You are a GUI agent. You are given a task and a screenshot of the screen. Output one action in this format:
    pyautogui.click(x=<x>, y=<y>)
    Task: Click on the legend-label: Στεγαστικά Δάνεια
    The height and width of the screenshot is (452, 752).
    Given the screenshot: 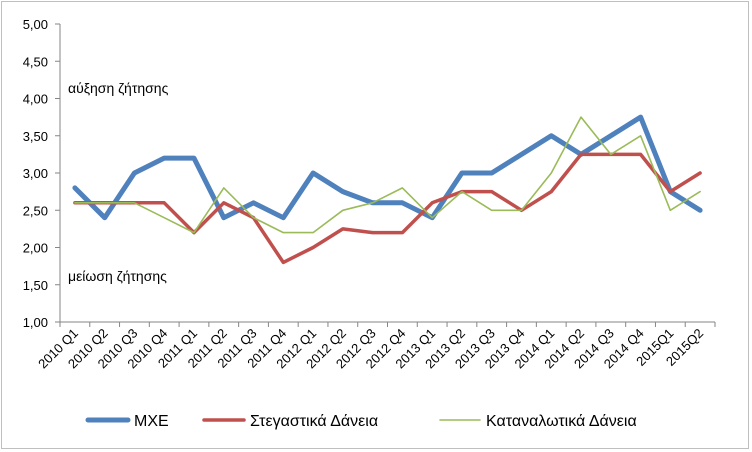 What is the action you would take?
    pyautogui.click(x=314, y=421)
    